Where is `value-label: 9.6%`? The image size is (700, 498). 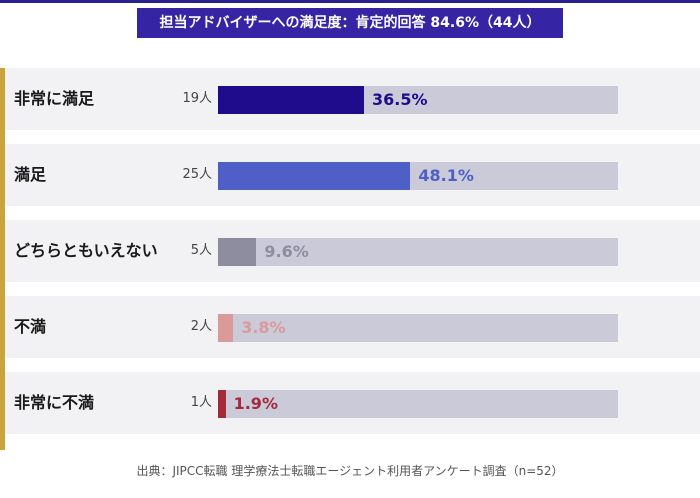
value-label: 9.6% is located at coordinates (286, 251).